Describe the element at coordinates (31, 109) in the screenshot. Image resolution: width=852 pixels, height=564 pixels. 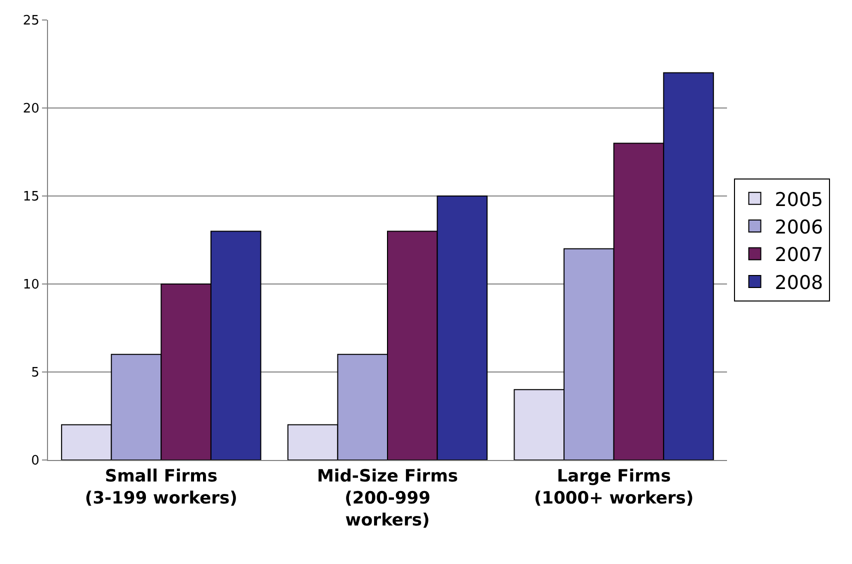
I see `y-tick-label: 20` at that location.